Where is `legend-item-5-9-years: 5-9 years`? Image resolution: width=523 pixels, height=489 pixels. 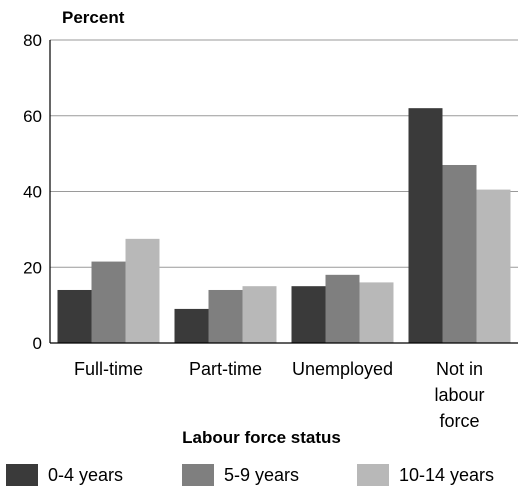 legend-item-5-9-years: 5-9 years is located at coordinates (240, 475).